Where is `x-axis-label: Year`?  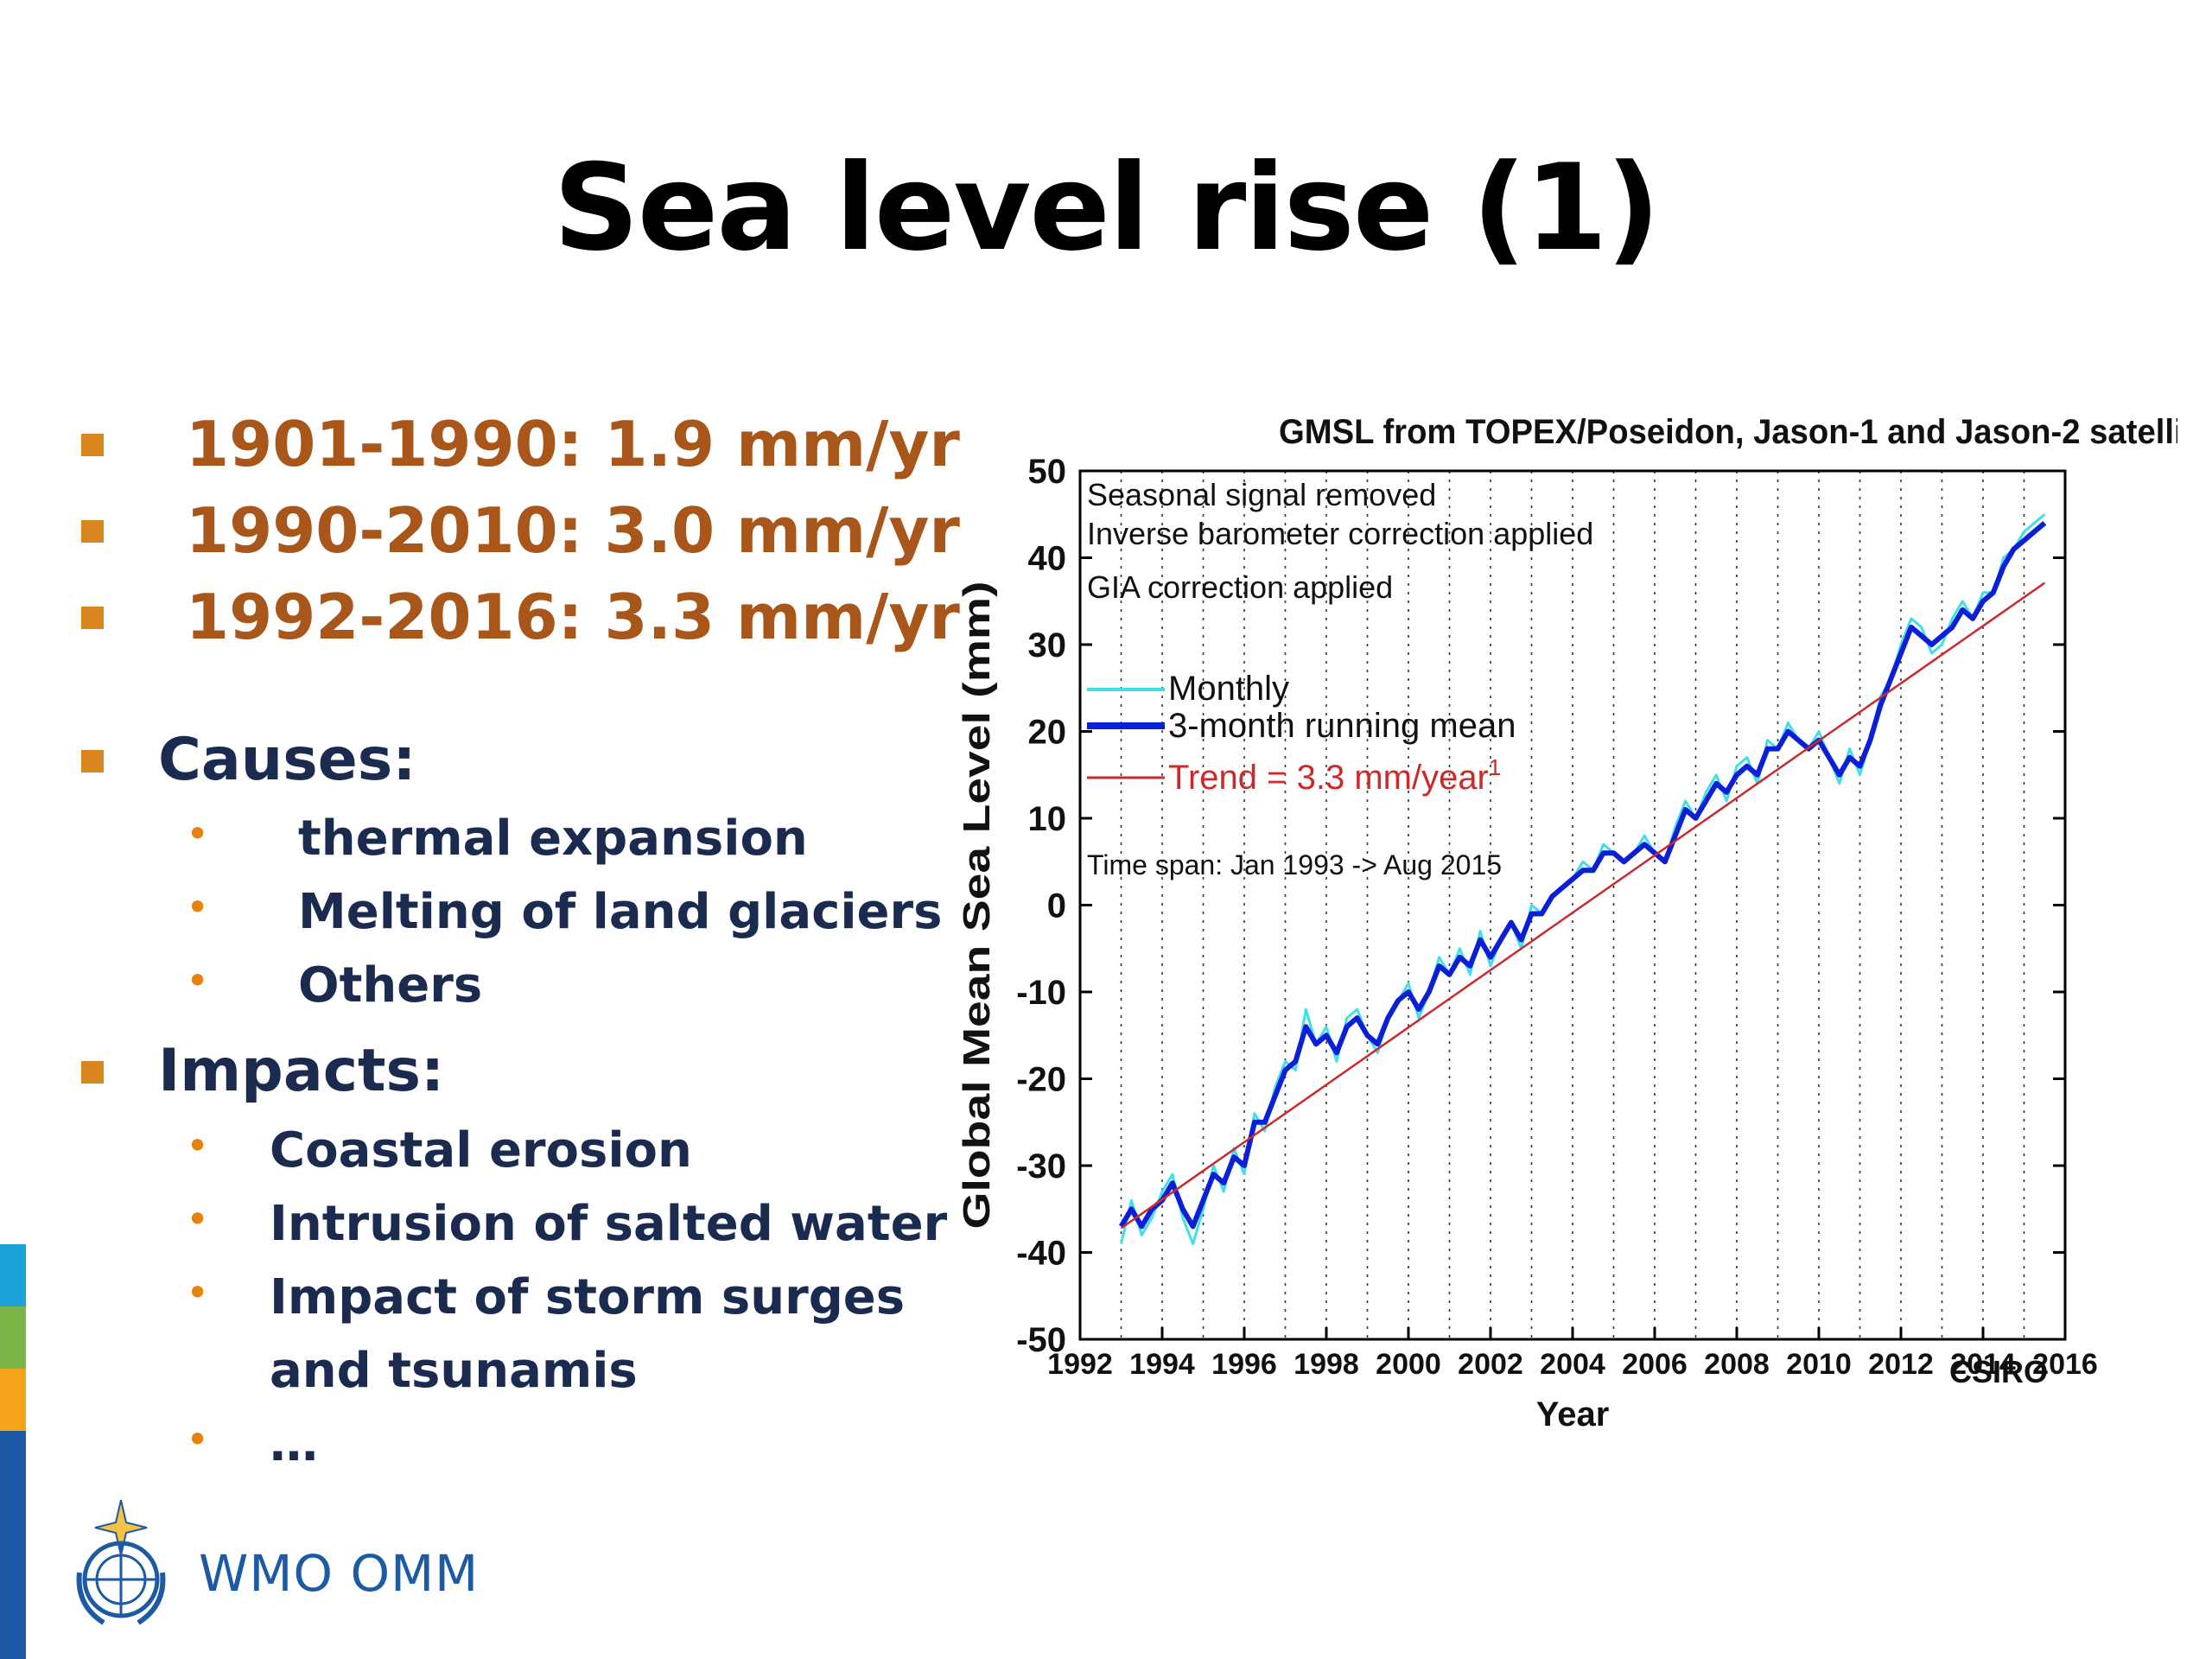 x-axis-label: Year is located at coordinates (1573, 1414).